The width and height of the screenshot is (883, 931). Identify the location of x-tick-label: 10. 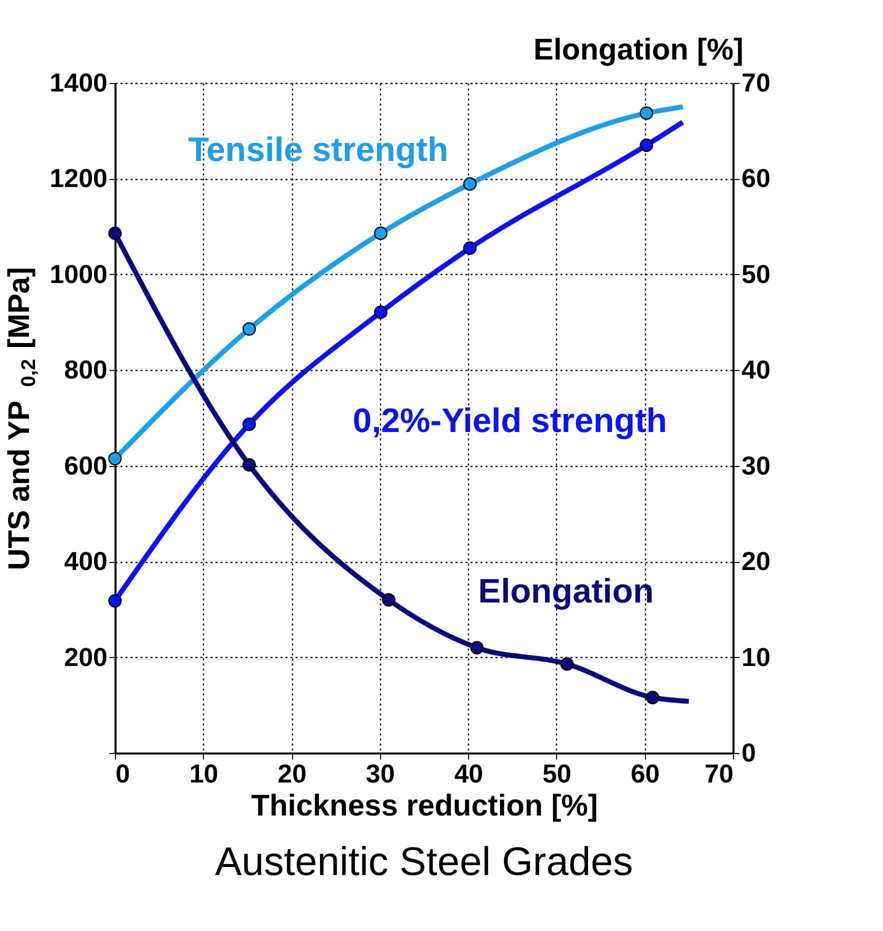
(203, 773).